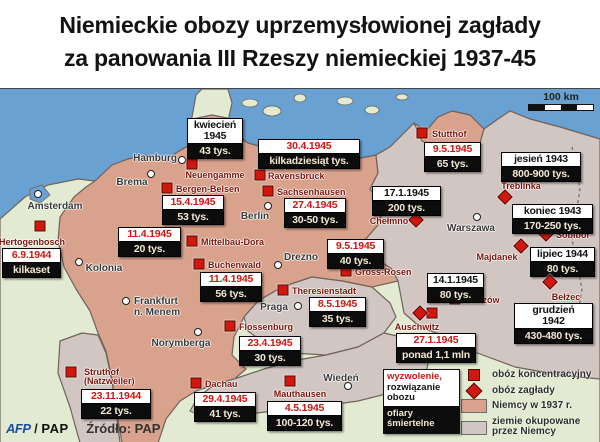  What do you see at coordinates (324, 291) in the screenshot?
I see `camp-name: Theresienstadt` at bounding box center [324, 291].